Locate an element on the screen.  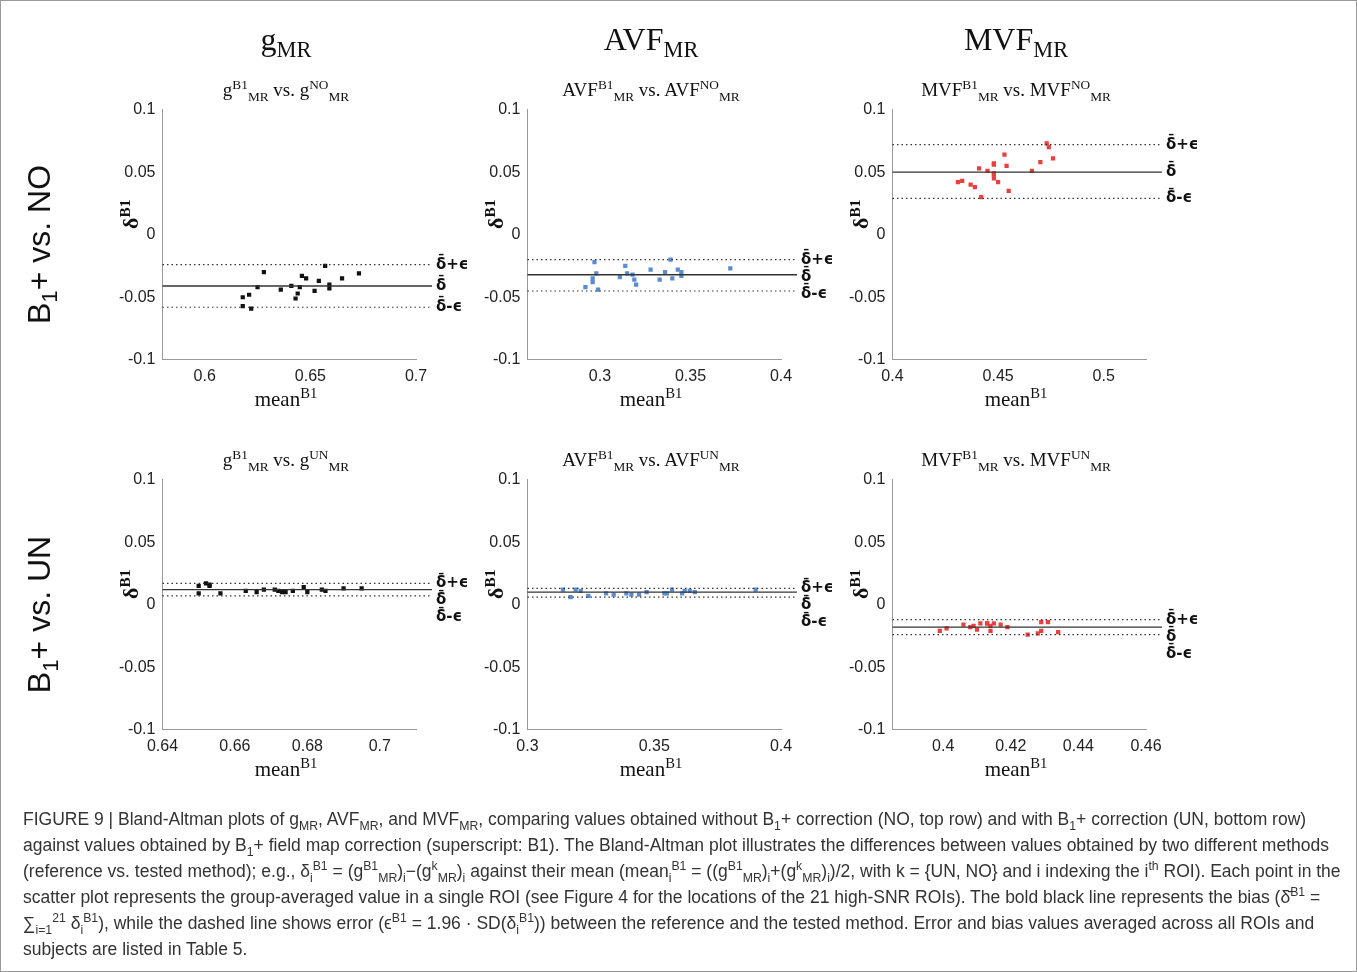
chart-title: MVF$_{MR}$ is located at coordinates (1016, 42).